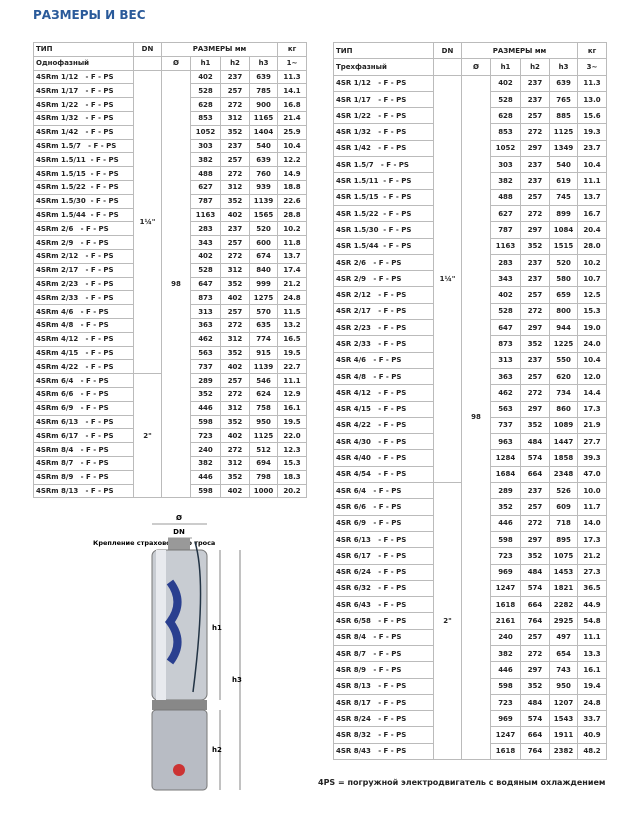  What do you see at coordinates (505, 523) in the screenshot?
I see `value-cell: 446` at bounding box center [505, 523].